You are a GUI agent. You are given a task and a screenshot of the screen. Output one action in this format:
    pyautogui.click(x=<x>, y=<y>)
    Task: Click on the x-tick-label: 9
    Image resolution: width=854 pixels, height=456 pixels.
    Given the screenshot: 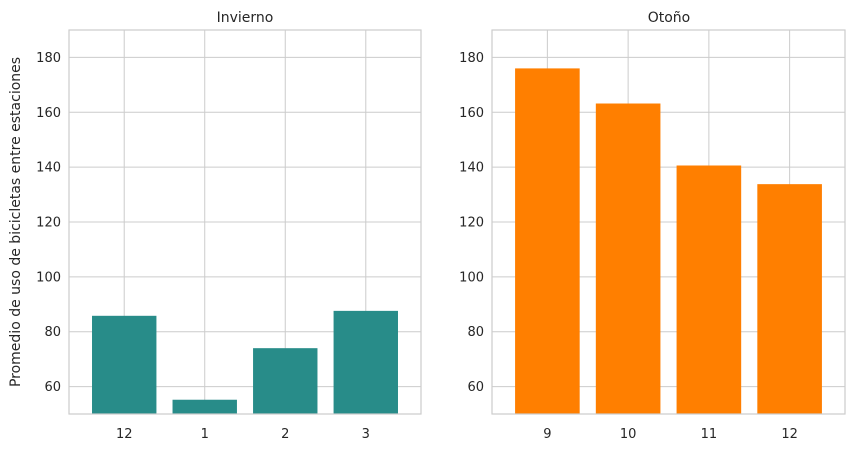 What is the action you would take?
    pyautogui.click(x=547, y=434)
    